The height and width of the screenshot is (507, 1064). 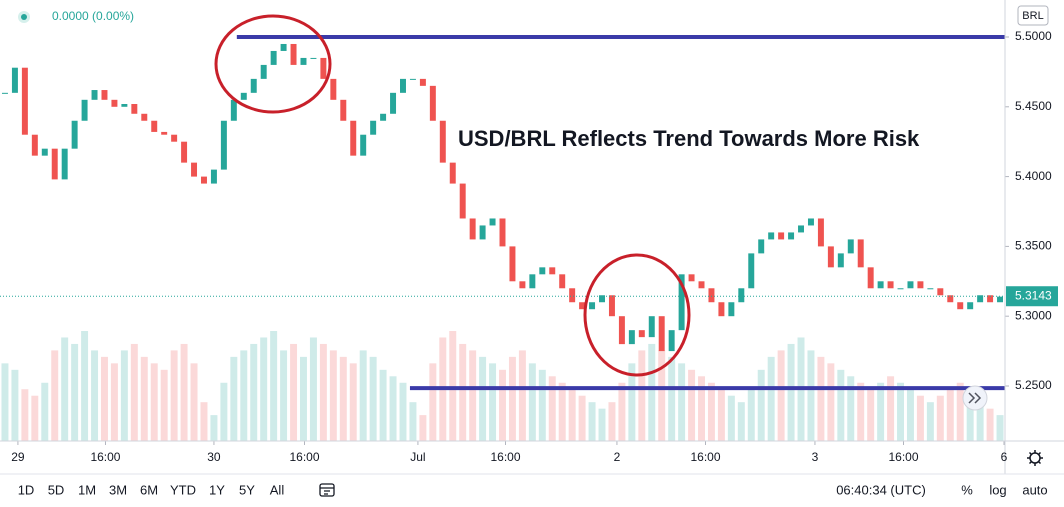 What do you see at coordinates (1033, 176) in the screenshot?
I see `y-tick-label: 5.4000` at bounding box center [1033, 176].